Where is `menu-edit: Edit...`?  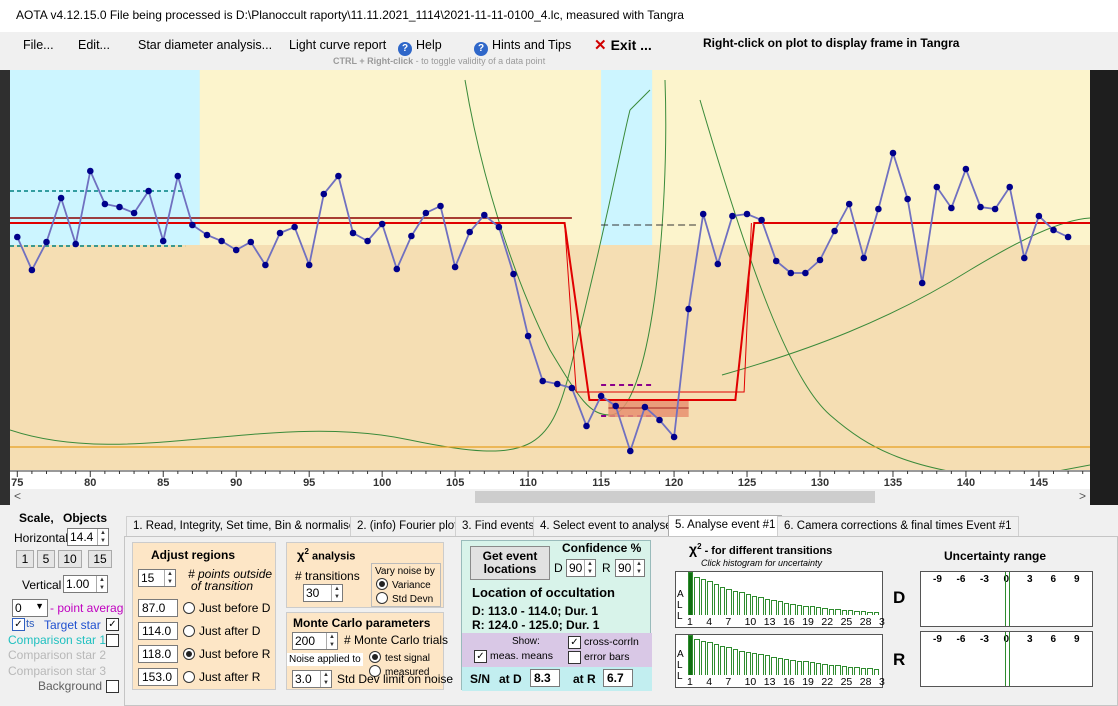 menu-edit: Edit... is located at coordinates (94, 45).